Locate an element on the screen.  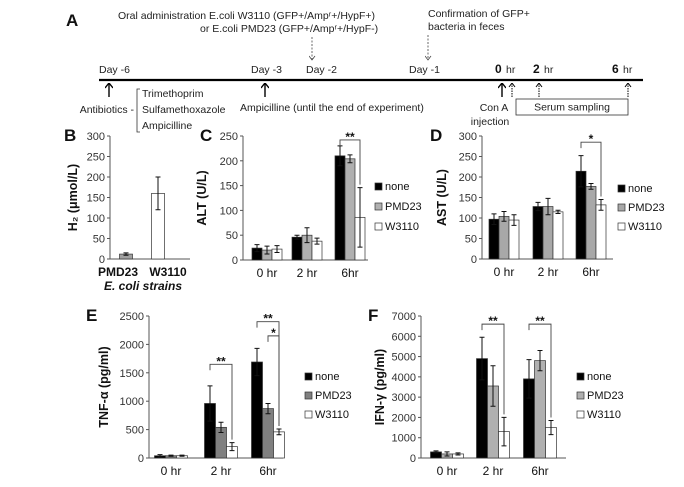
x-tick-label: PMD23 is located at coordinates (118, 272).